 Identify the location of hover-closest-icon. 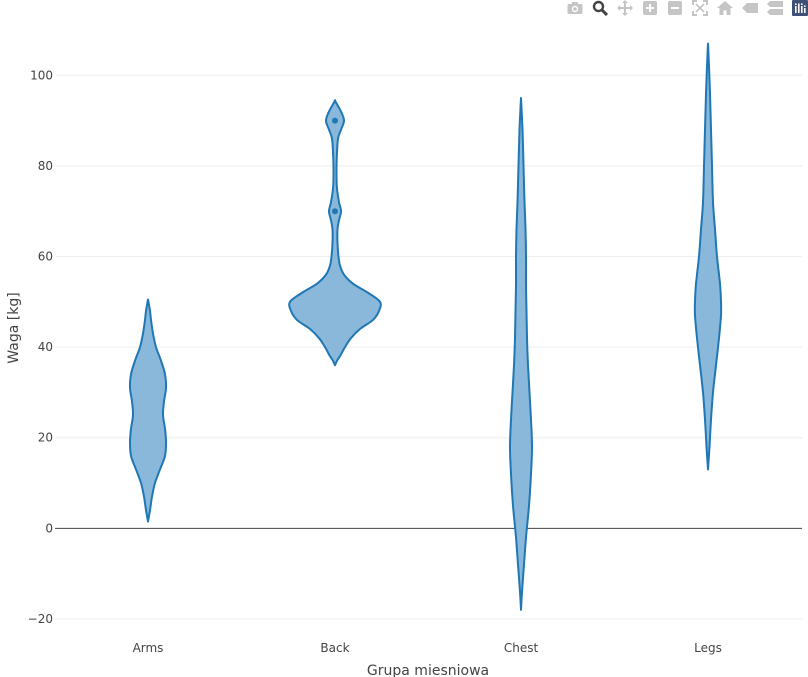
(750, 8).